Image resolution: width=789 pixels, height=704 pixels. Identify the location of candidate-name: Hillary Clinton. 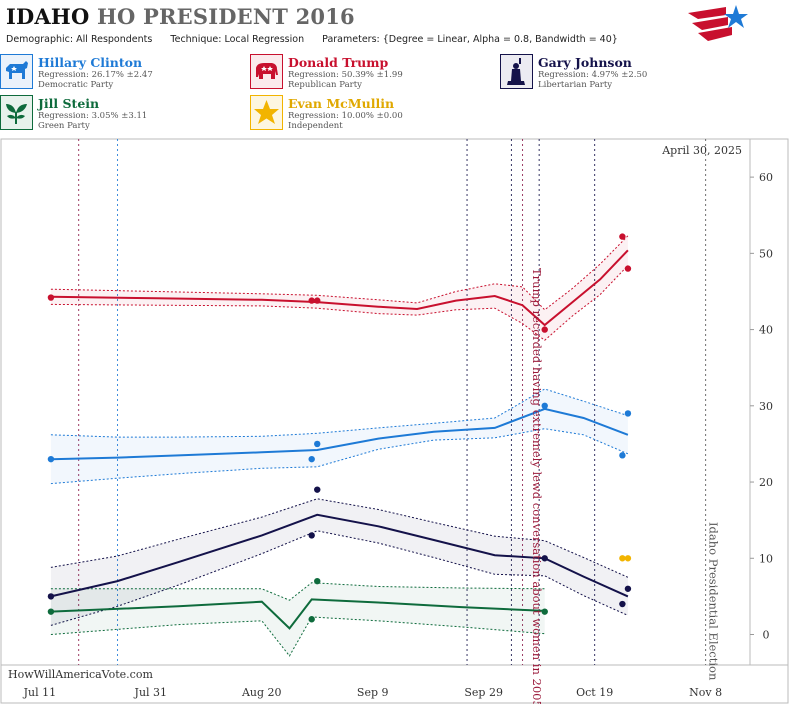
(90, 62).